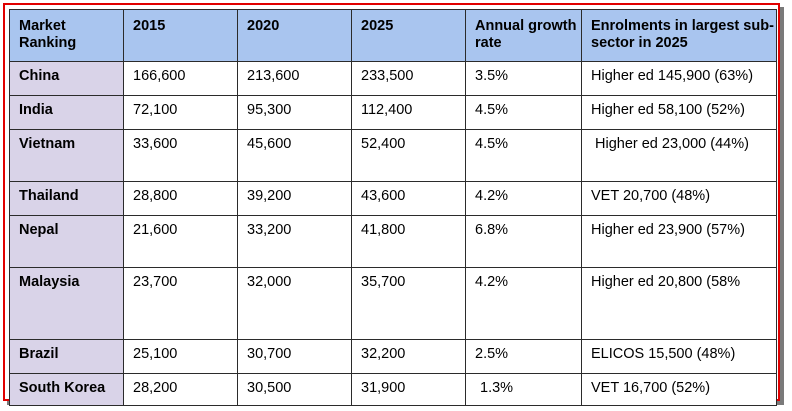 The height and width of the screenshot is (411, 792). Describe the element at coordinates (294, 155) in the screenshot. I see `value-2020: 45,600` at that location.